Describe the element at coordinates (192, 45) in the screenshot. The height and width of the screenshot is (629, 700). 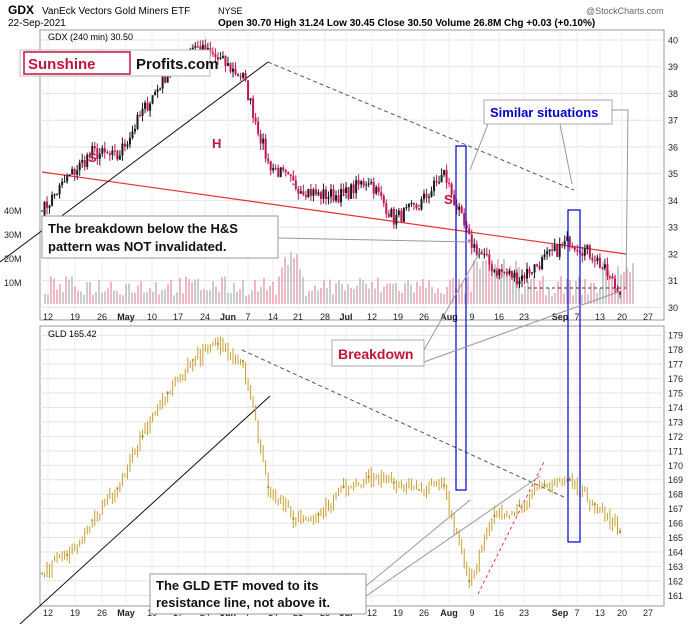
I see `gdx-data-point` at that location.